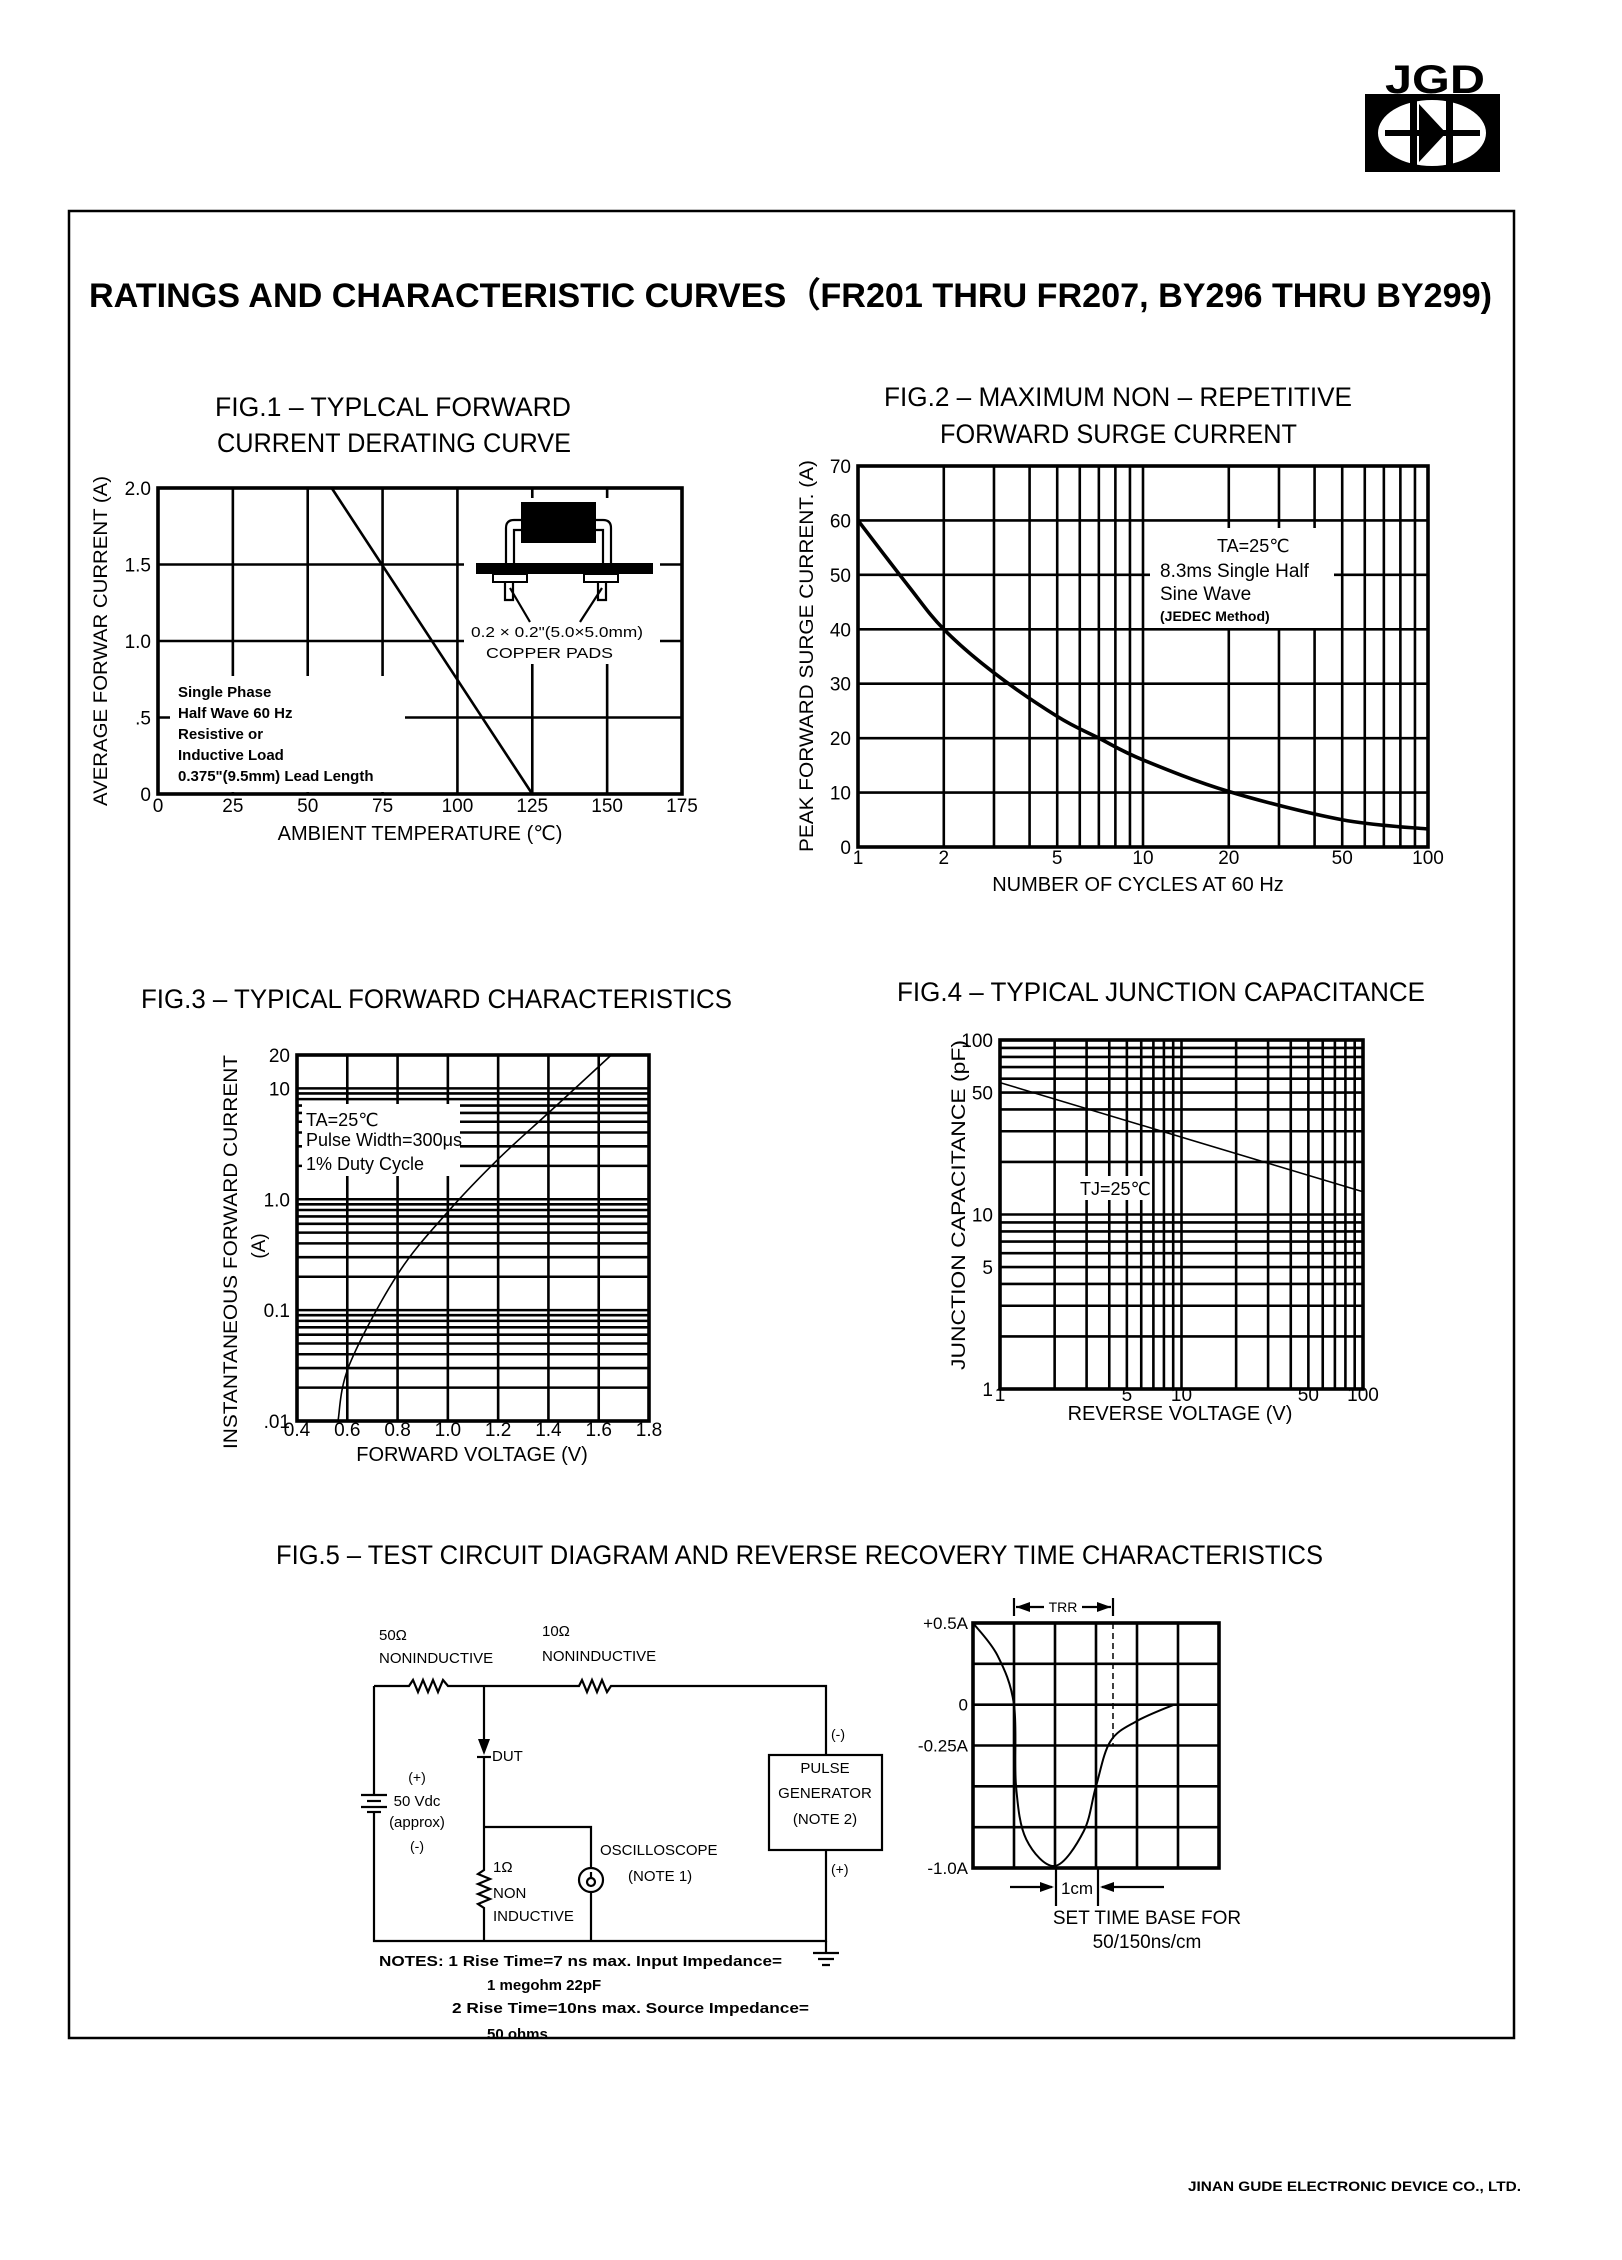 Image resolution: width=1622 pixels, height=2260 pixels. Describe the element at coordinates (503, 1867) in the screenshot. I see `r1-label: 1Ω` at that location.